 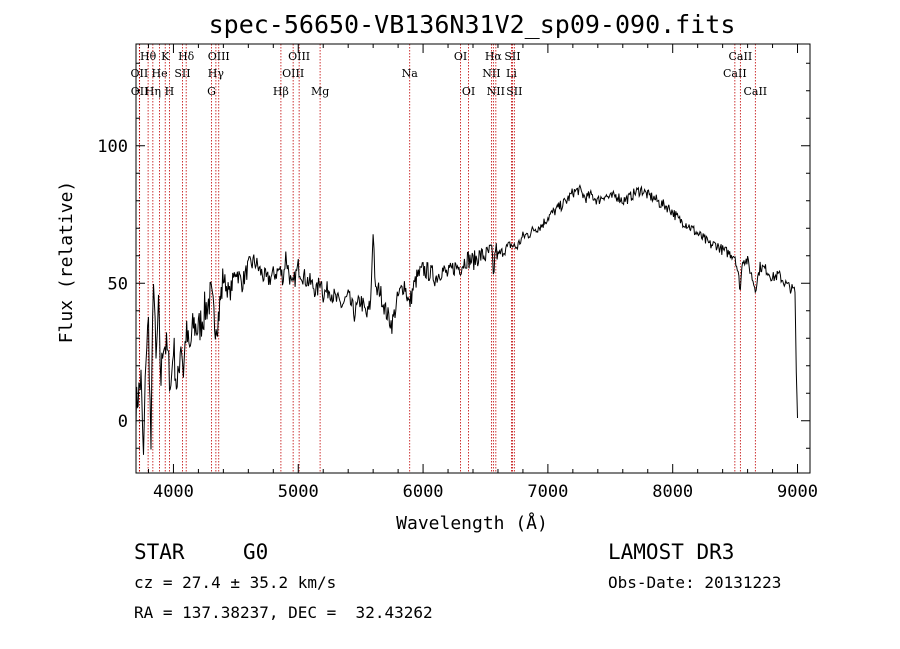 I want to click on marker-label-15: Mg, so click(x=320, y=91).